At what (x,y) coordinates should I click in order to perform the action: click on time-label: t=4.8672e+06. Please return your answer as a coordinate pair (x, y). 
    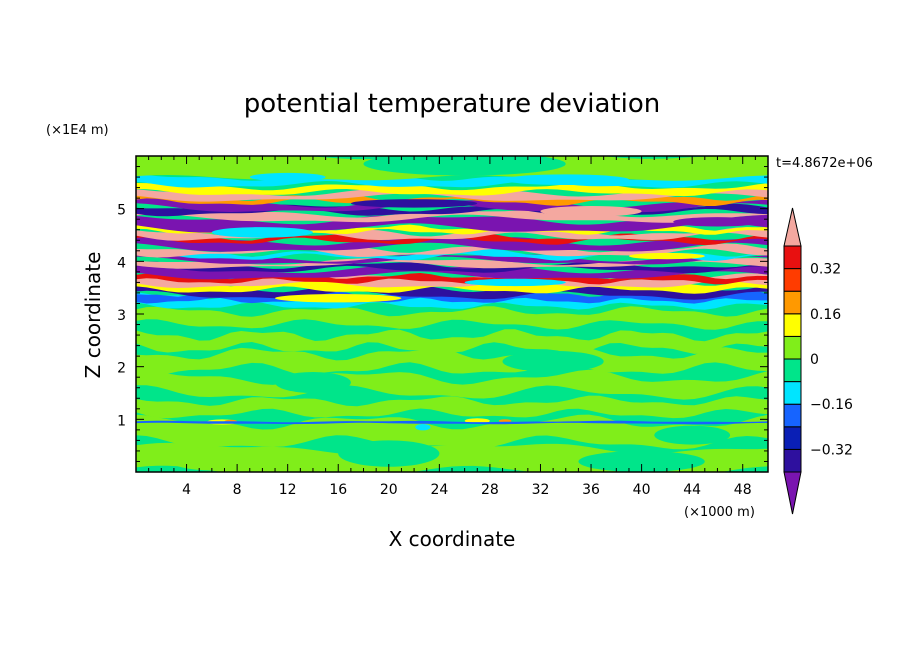
    Looking at the image, I should click on (824, 163).